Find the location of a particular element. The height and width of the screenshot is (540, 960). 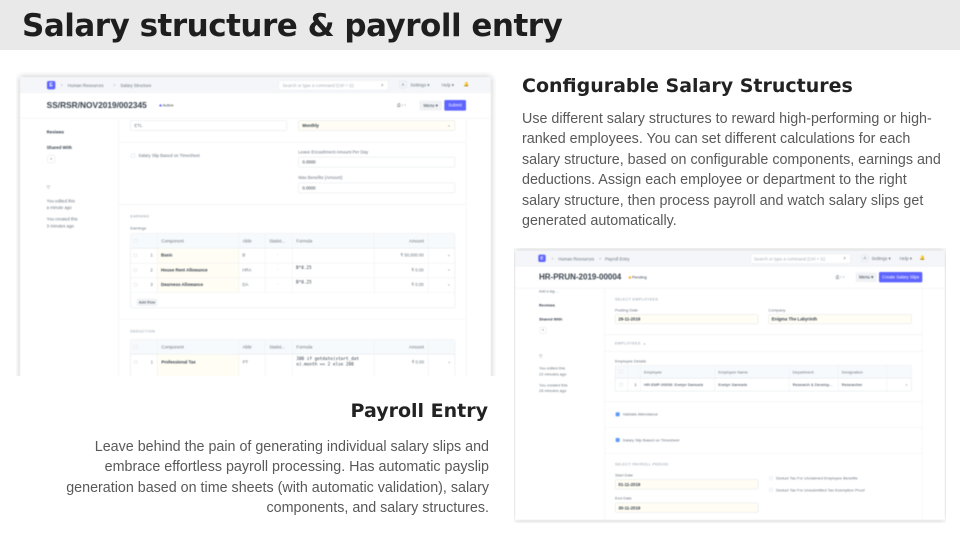

status-badge: Pending is located at coordinates (639, 277).